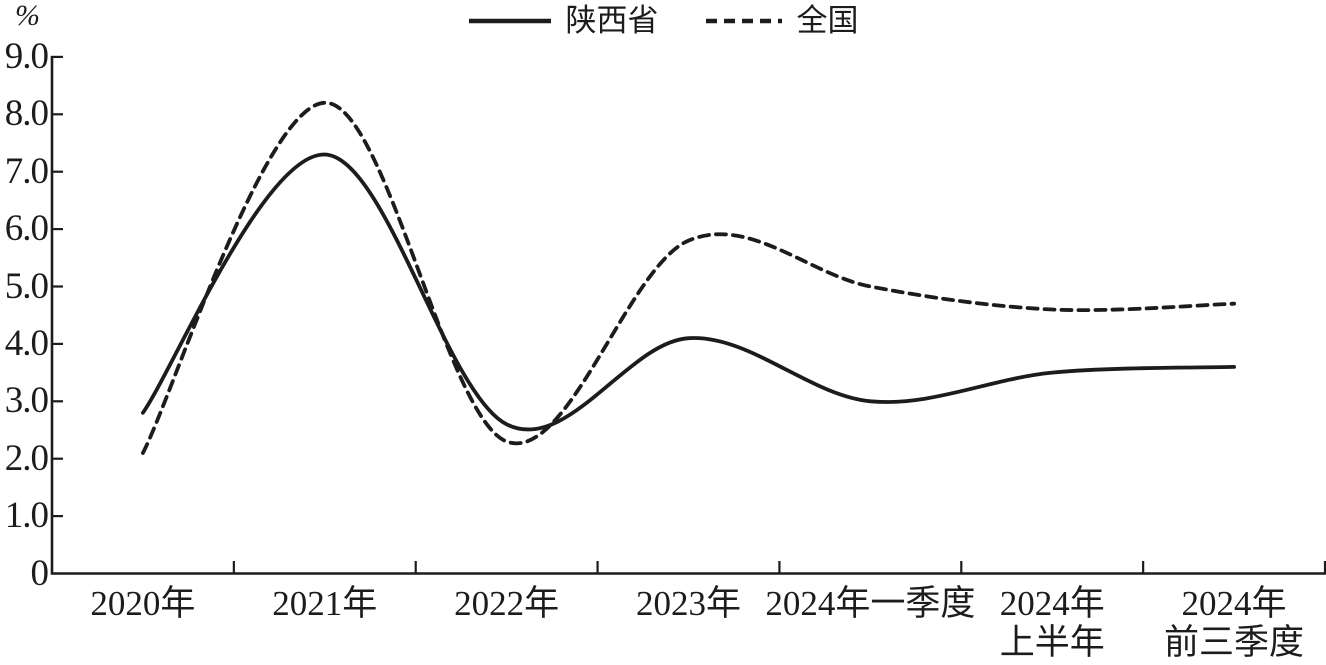 Image resolution: width=1326 pixels, height=665 pixels. I want to click on legend-item-national: 全国, so click(782, 21).